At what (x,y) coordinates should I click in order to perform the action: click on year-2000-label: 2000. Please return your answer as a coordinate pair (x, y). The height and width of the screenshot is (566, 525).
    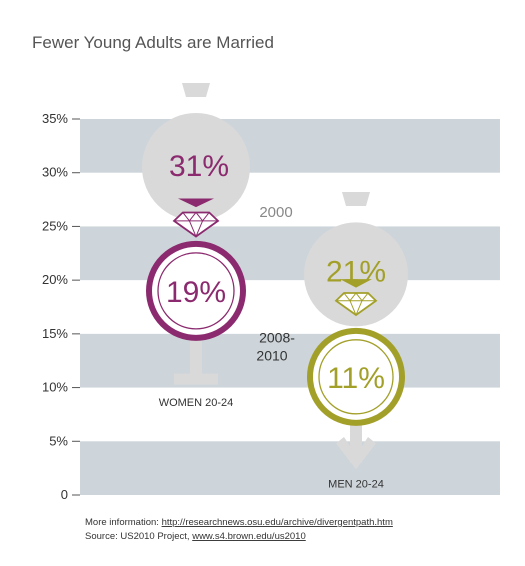
    Looking at the image, I should click on (275, 212).